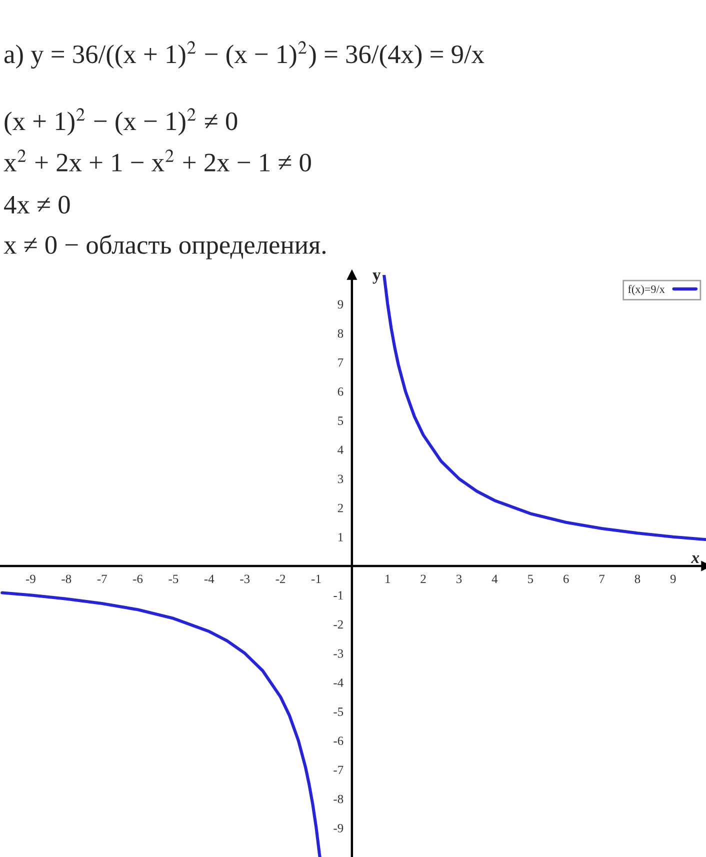 This screenshot has height=857, width=706. I want to click on x-tick-label: 8, so click(637, 579).